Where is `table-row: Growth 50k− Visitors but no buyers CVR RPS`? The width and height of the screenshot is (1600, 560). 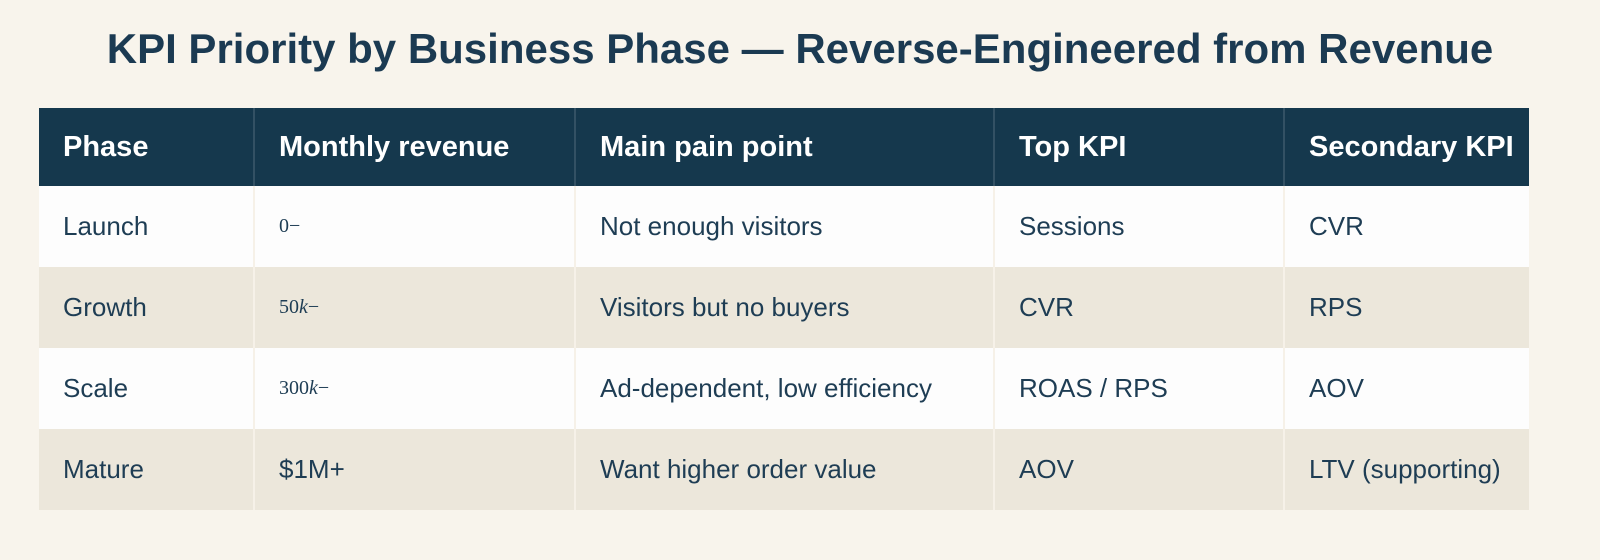
table-row: Growth 50k− Visitors but no buyers CVR RPS is located at coordinates (784, 307).